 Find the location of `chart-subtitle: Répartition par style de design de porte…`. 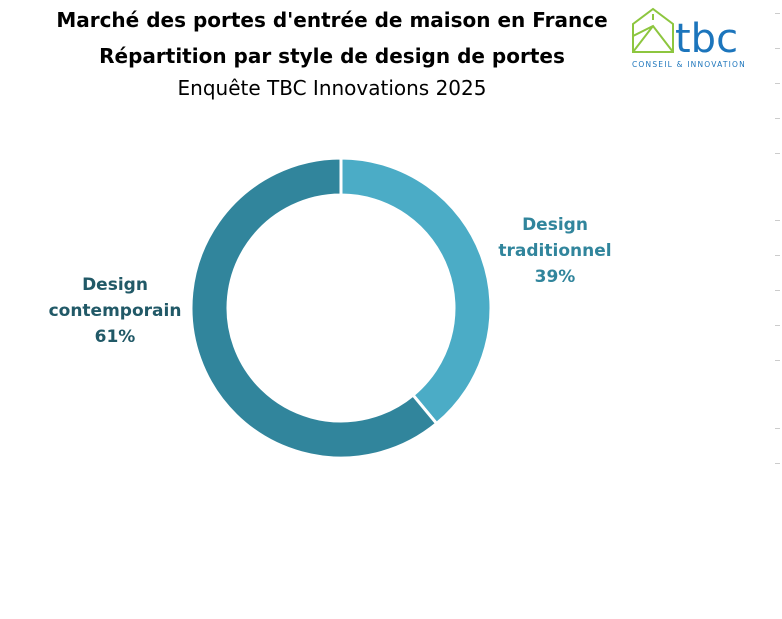

chart-subtitle: Répartition par style de design de porte… is located at coordinates (332, 56).